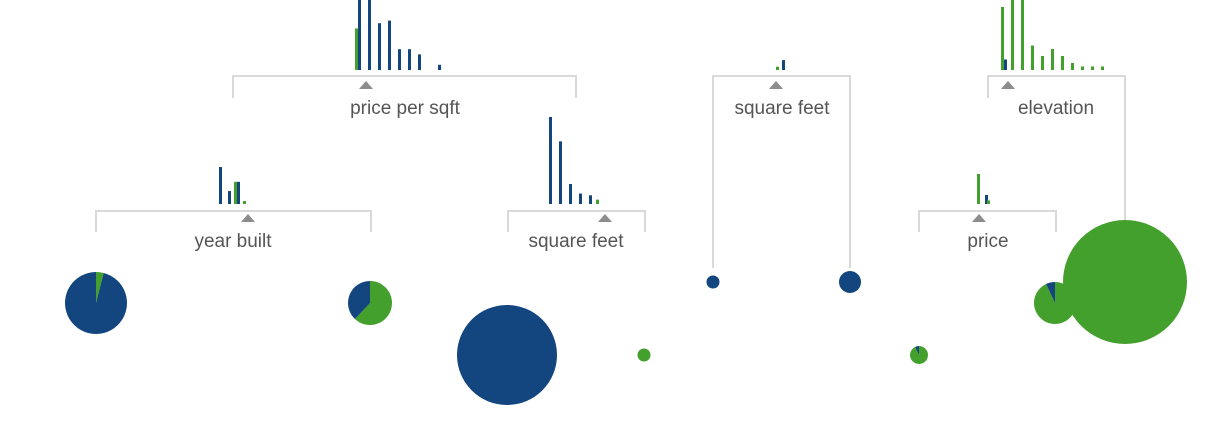  Describe the element at coordinates (1012, 35) in the screenshot. I see `histogram-bar-n4-1-green` at that location.